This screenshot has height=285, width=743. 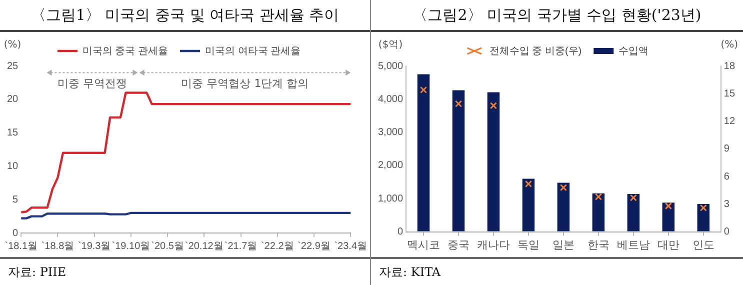 What do you see at coordinates (391, 198) in the screenshot?
I see `y-tick-label: 1,000` at bounding box center [391, 198].